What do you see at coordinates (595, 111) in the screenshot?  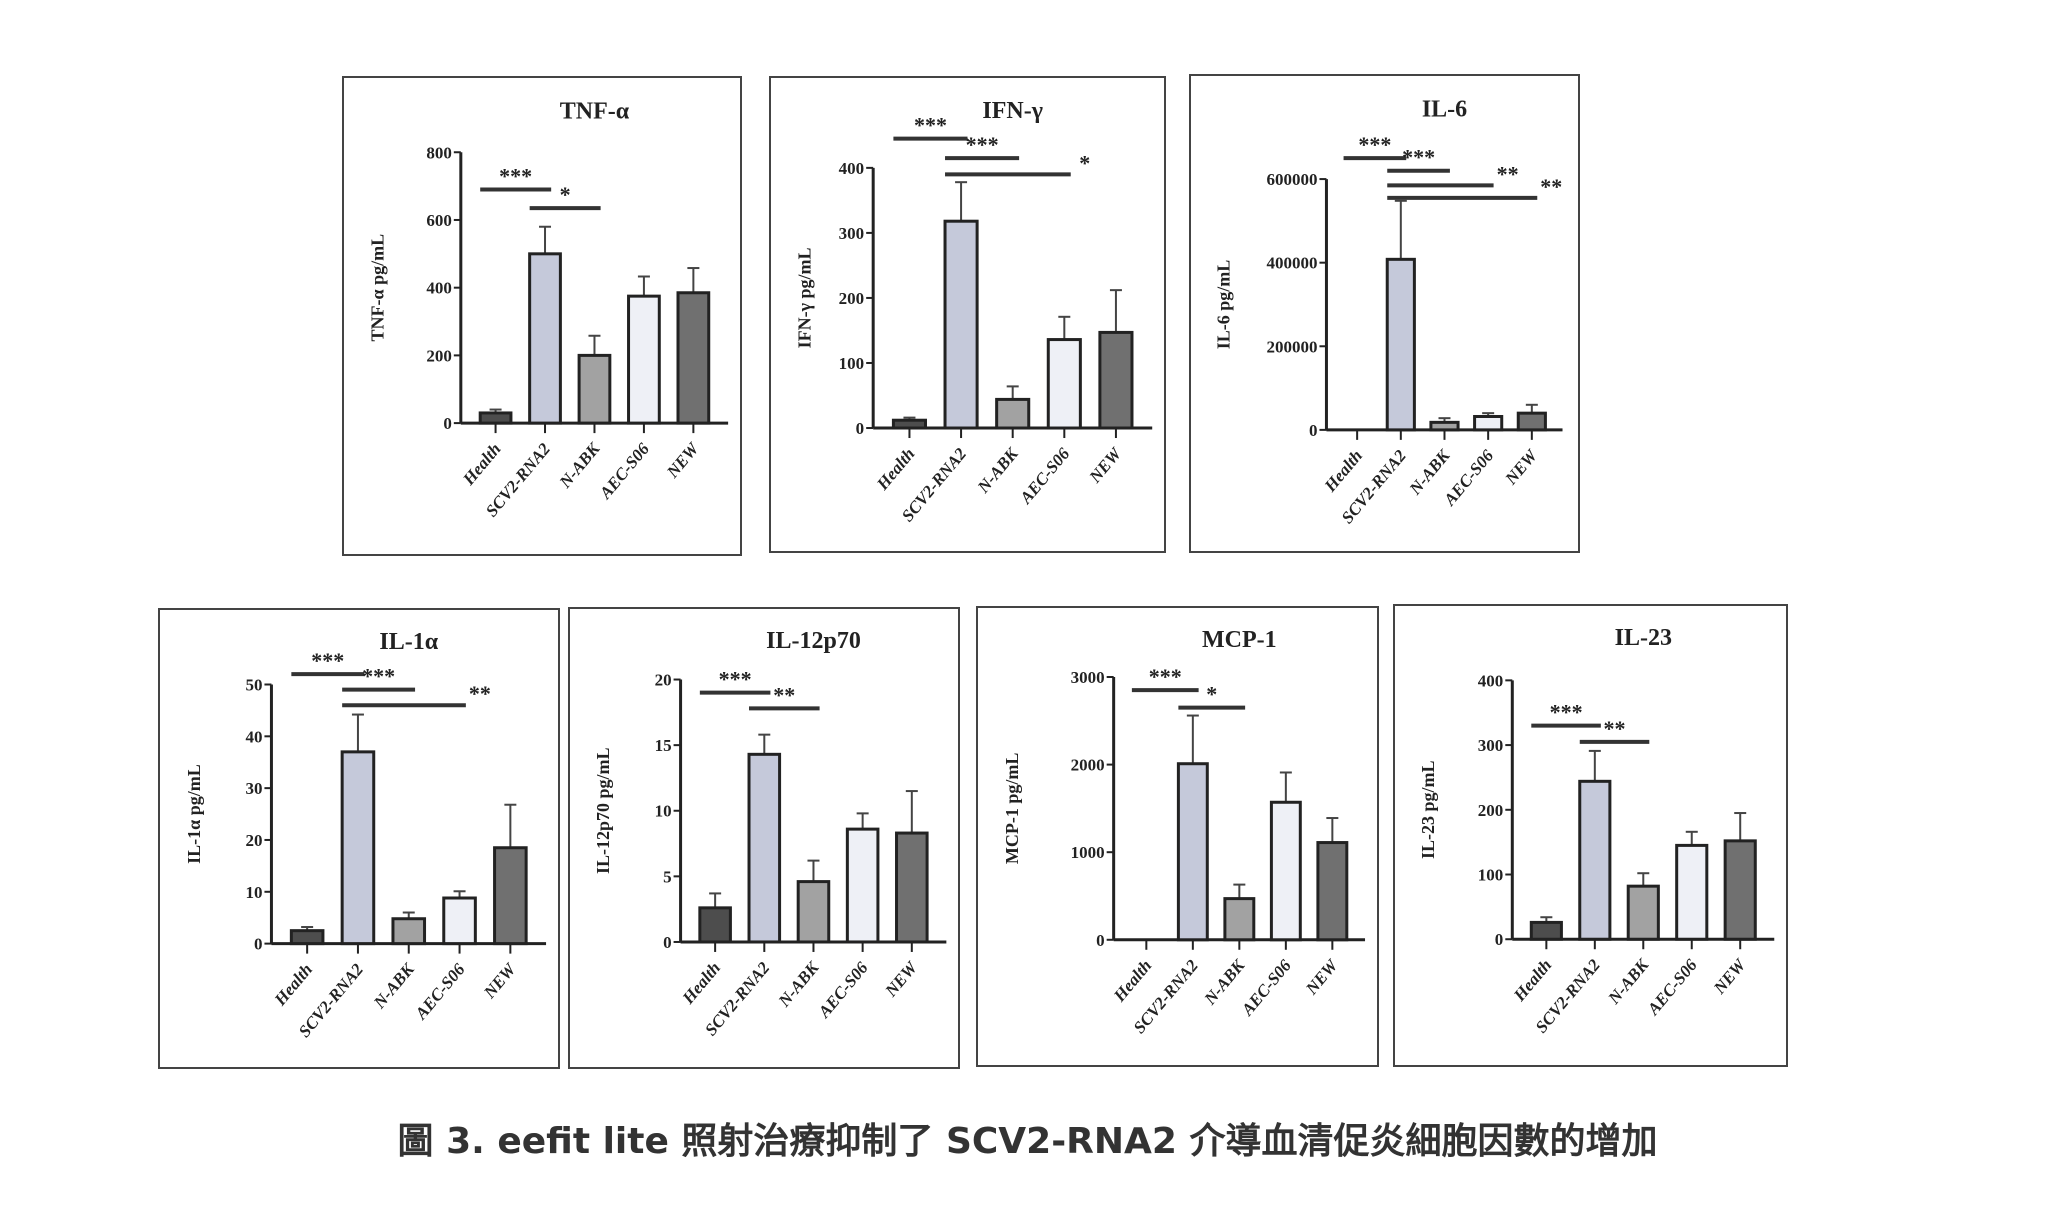 I see `chart-title: TNF-α` at bounding box center [595, 111].